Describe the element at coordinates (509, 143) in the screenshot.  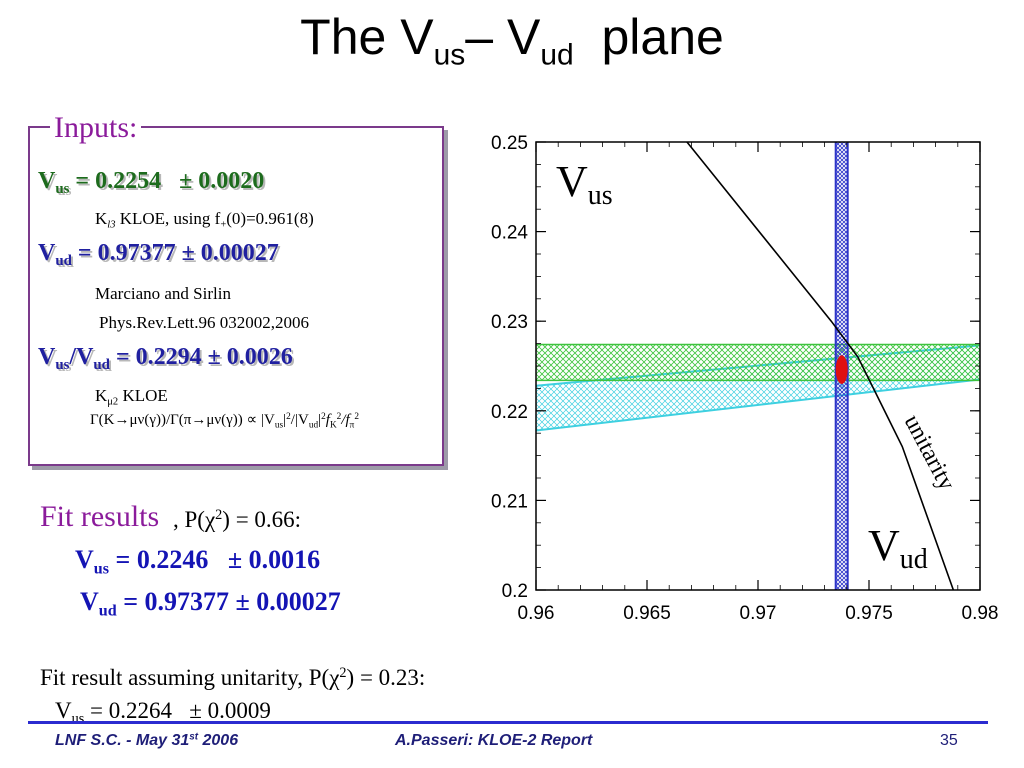
I see `y-tick-label: 0.25` at that location.